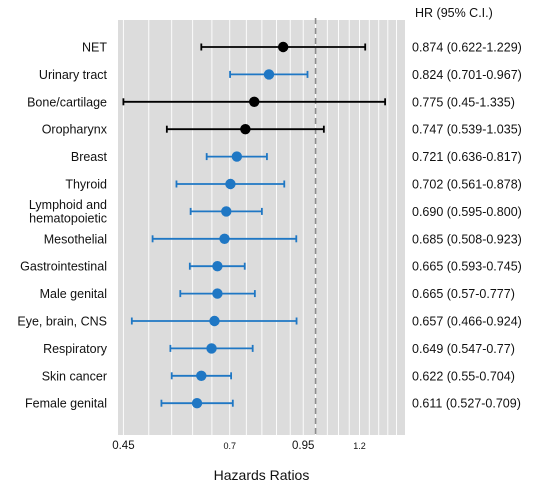 Image resolution: width=550 pixels, height=488 pixels. What do you see at coordinates (73, 75) in the screenshot?
I see `row-label: Urinary tract` at bounding box center [73, 75].